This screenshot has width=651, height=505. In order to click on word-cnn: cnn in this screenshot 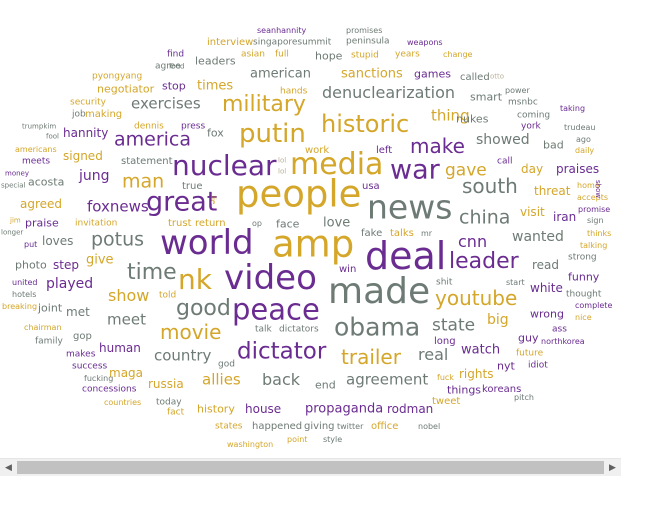, I will do `click(473, 241)`.